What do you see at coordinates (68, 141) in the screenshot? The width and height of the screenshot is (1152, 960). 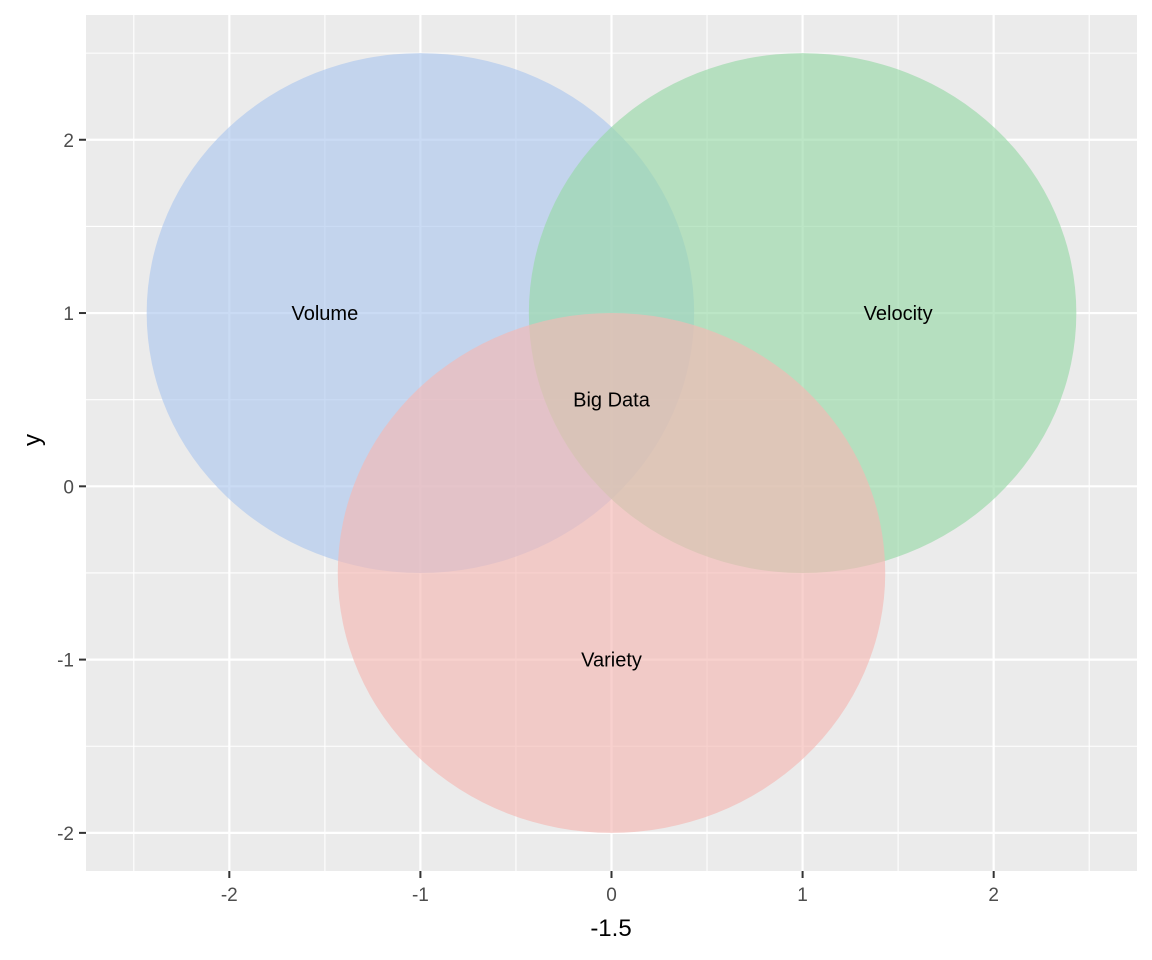 I see `y-tick-label: 2` at bounding box center [68, 141].